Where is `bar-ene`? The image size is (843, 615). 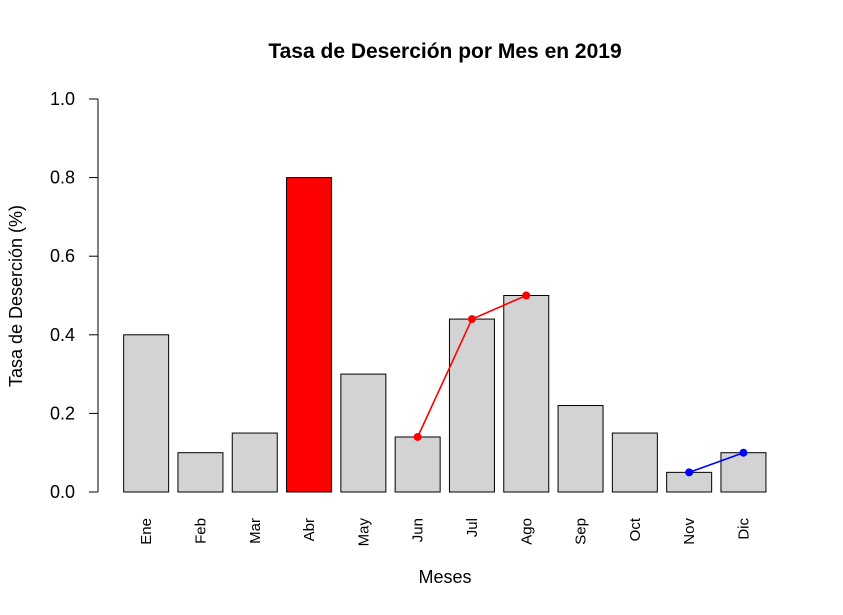
bar-ene is located at coordinates (146, 413).